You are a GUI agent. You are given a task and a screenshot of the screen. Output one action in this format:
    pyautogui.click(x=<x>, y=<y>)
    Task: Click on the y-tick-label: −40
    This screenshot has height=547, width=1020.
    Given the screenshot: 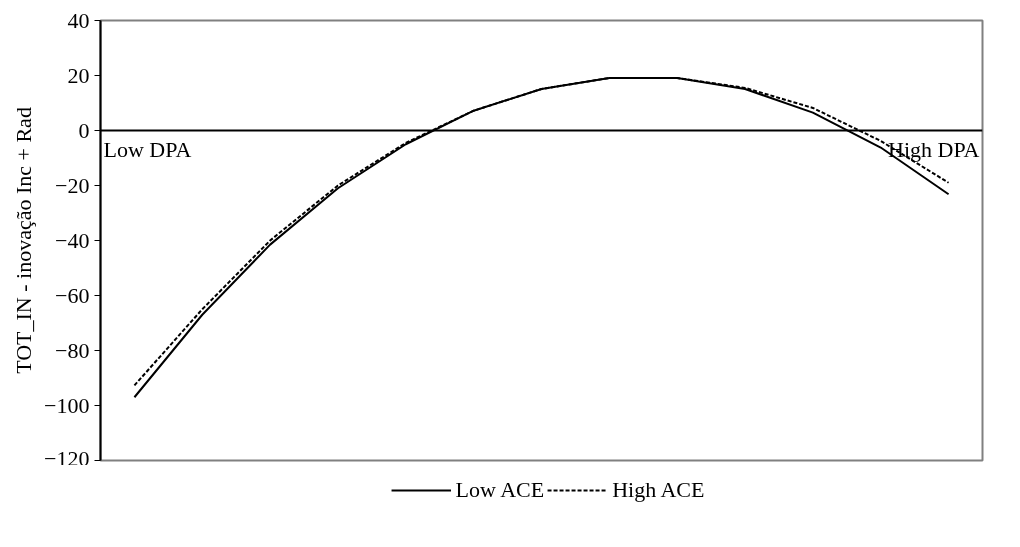 What is the action you would take?
    pyautogui.click(x=72, y=240)
    